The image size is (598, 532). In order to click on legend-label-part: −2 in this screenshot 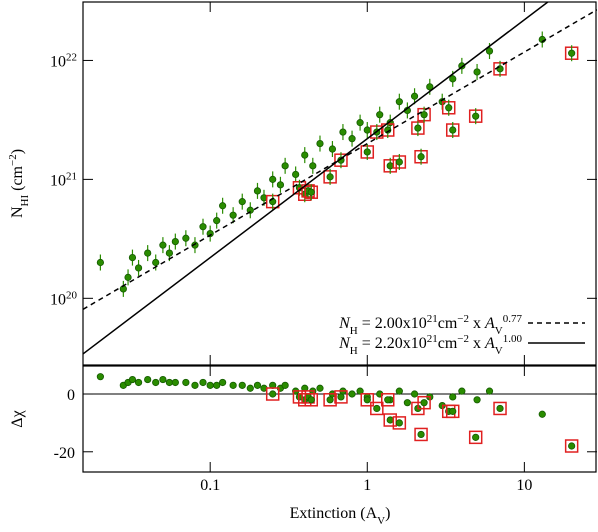, I will do `click(463, 319)`.